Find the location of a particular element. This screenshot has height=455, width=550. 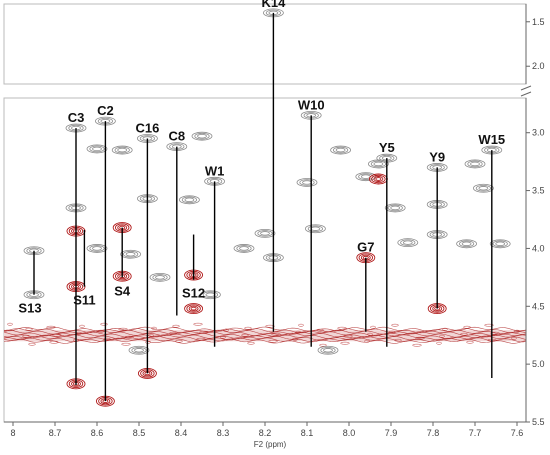

assignment-label: S13 is located at coordinates (29, 308).